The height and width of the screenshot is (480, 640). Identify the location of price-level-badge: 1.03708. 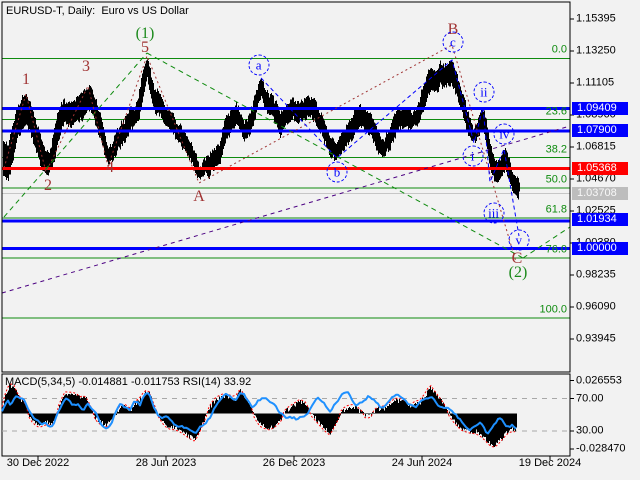
(600, 193).